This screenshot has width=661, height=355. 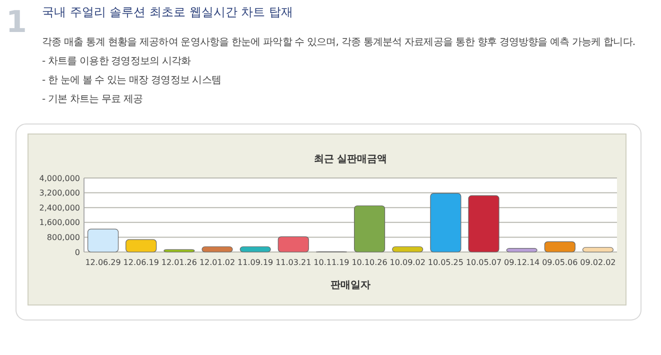 I want to click on x-tick-label: 12.06.19, so click(x=141, y=262).